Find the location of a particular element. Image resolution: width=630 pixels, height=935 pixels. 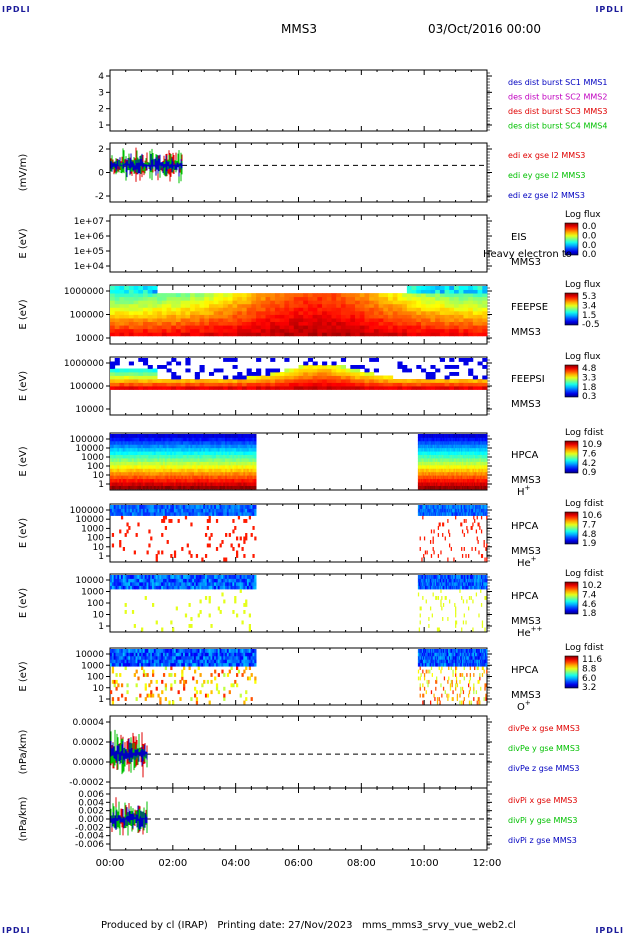

y-tick-label: 1 is located at coordinates (101, 557).